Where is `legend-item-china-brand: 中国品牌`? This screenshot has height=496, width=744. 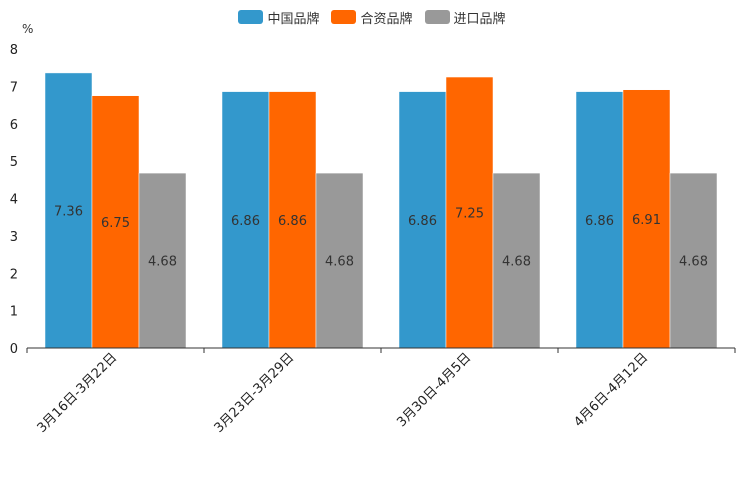 legend-item-china-brand: 中国品牌 is located at coordinates (278, 17).